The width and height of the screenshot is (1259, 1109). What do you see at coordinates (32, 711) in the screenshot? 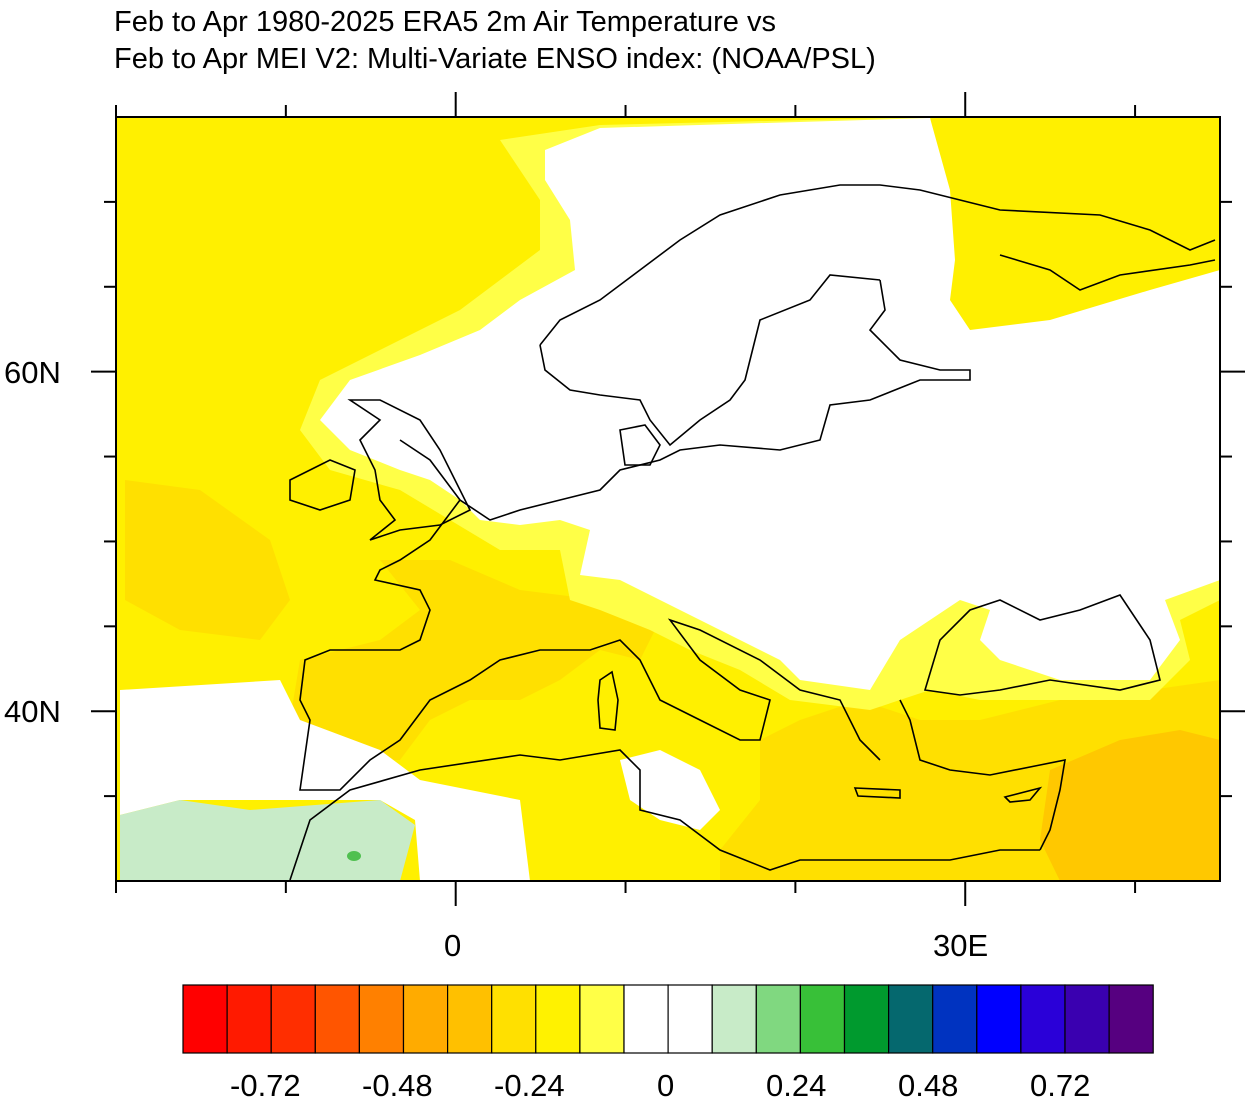
I see `y-tick-label-40n: 40N` at bounding box center [32, 711].